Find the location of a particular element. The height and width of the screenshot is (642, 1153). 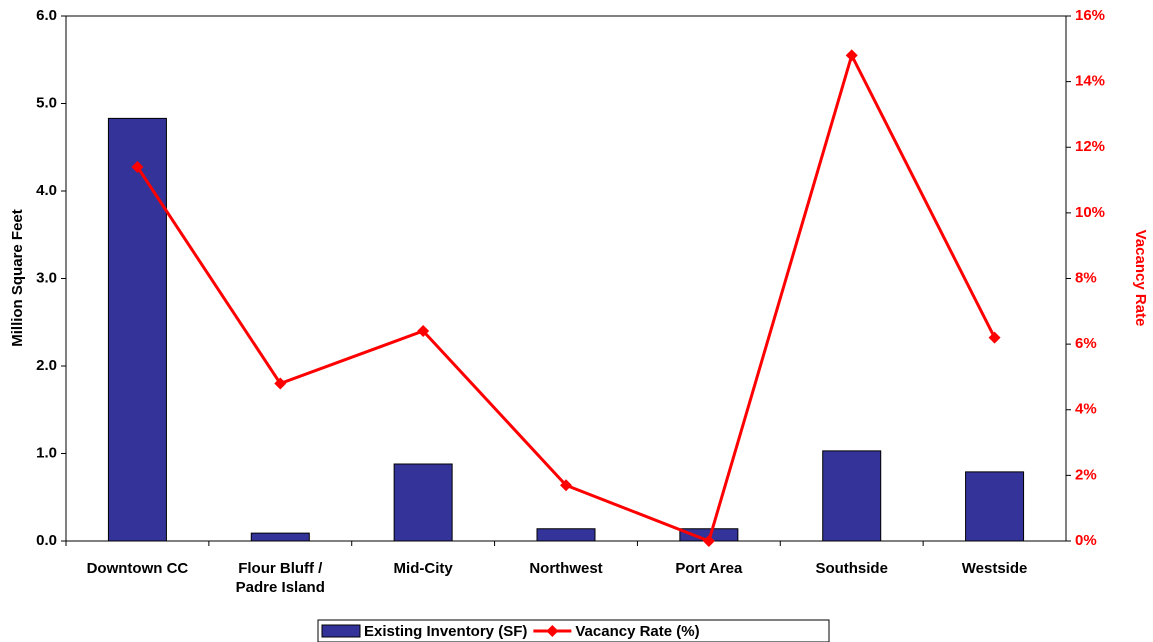

y2-tick-label: 8% is located at coordinates (1086, 277).